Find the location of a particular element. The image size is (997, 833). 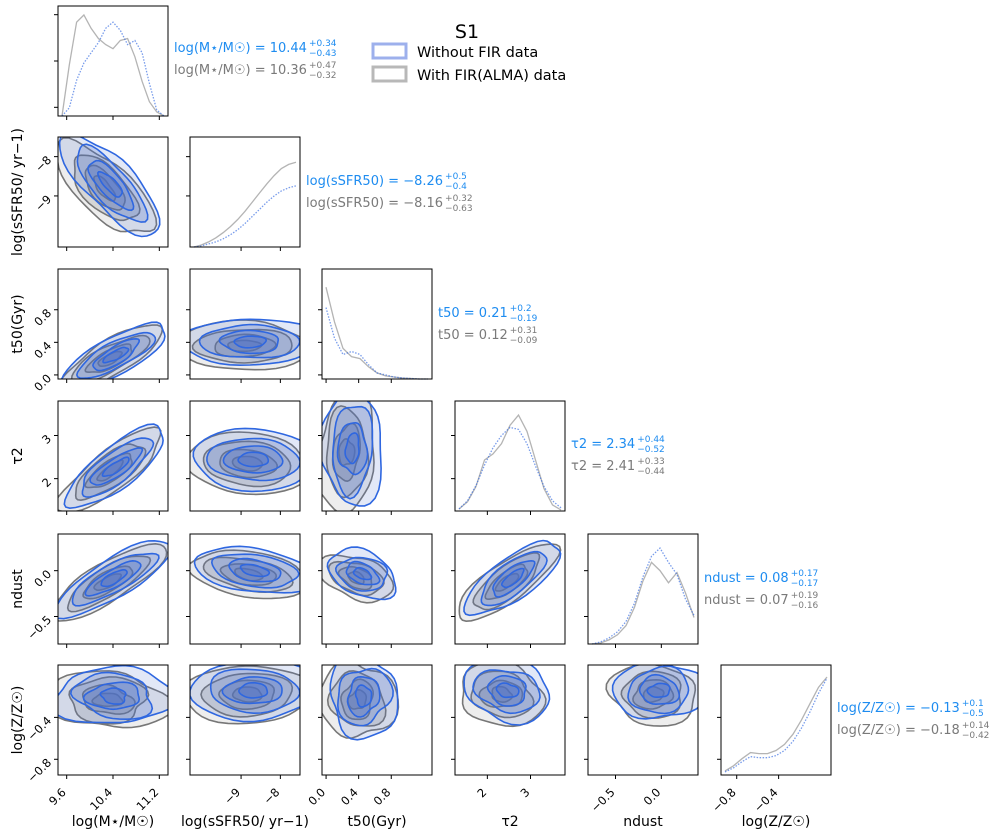

median-with-value: log(M⋆/M☉) = 10.36 is located at coordinates (240, 70).